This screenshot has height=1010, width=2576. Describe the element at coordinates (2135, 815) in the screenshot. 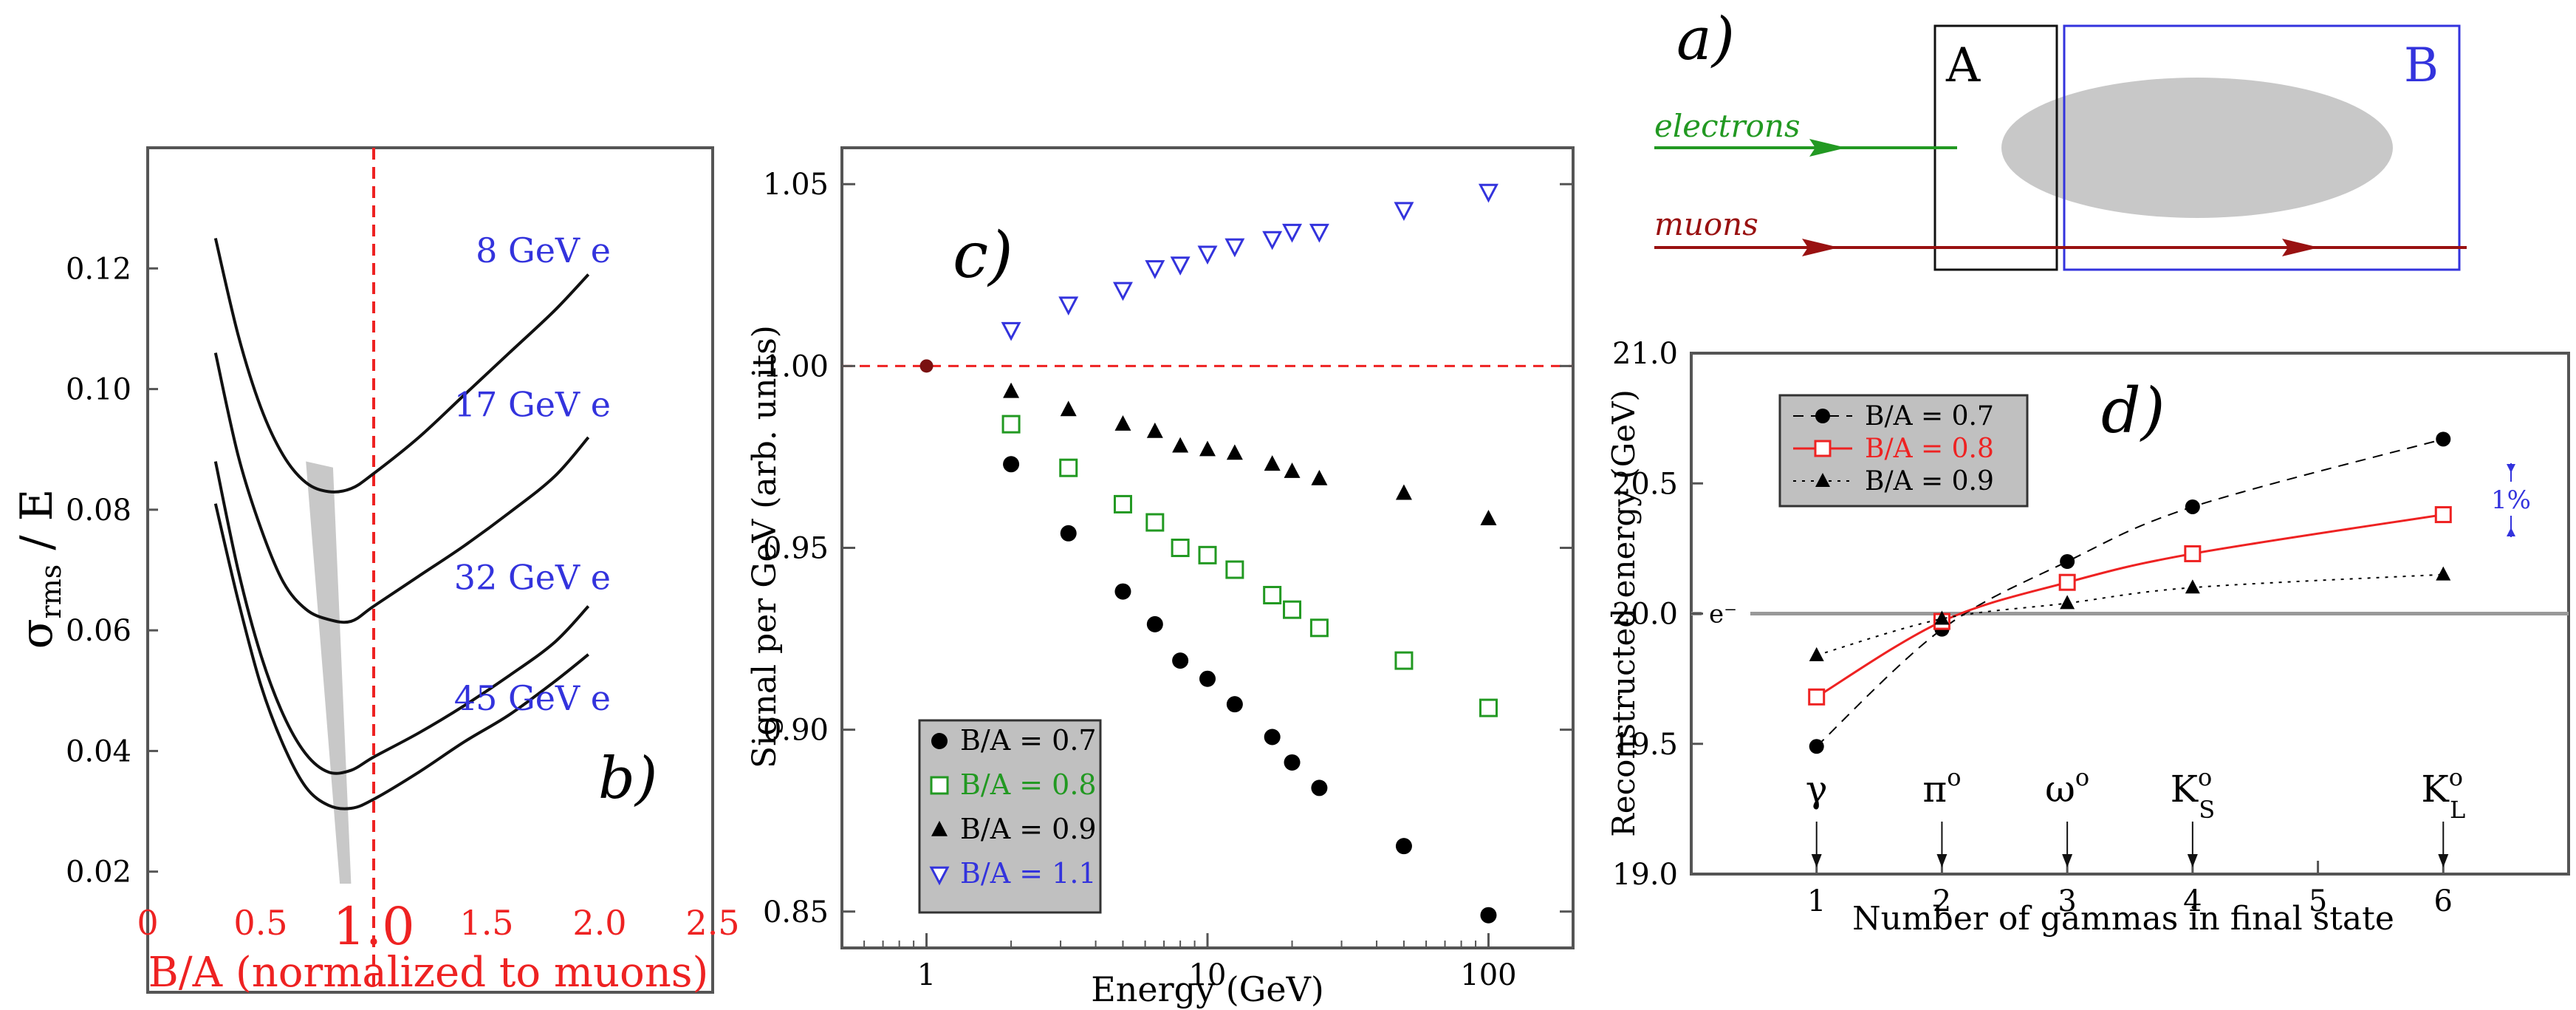

I see `panel-d-particle-labels: γ πo ωo Ko S Ko L` at that location.